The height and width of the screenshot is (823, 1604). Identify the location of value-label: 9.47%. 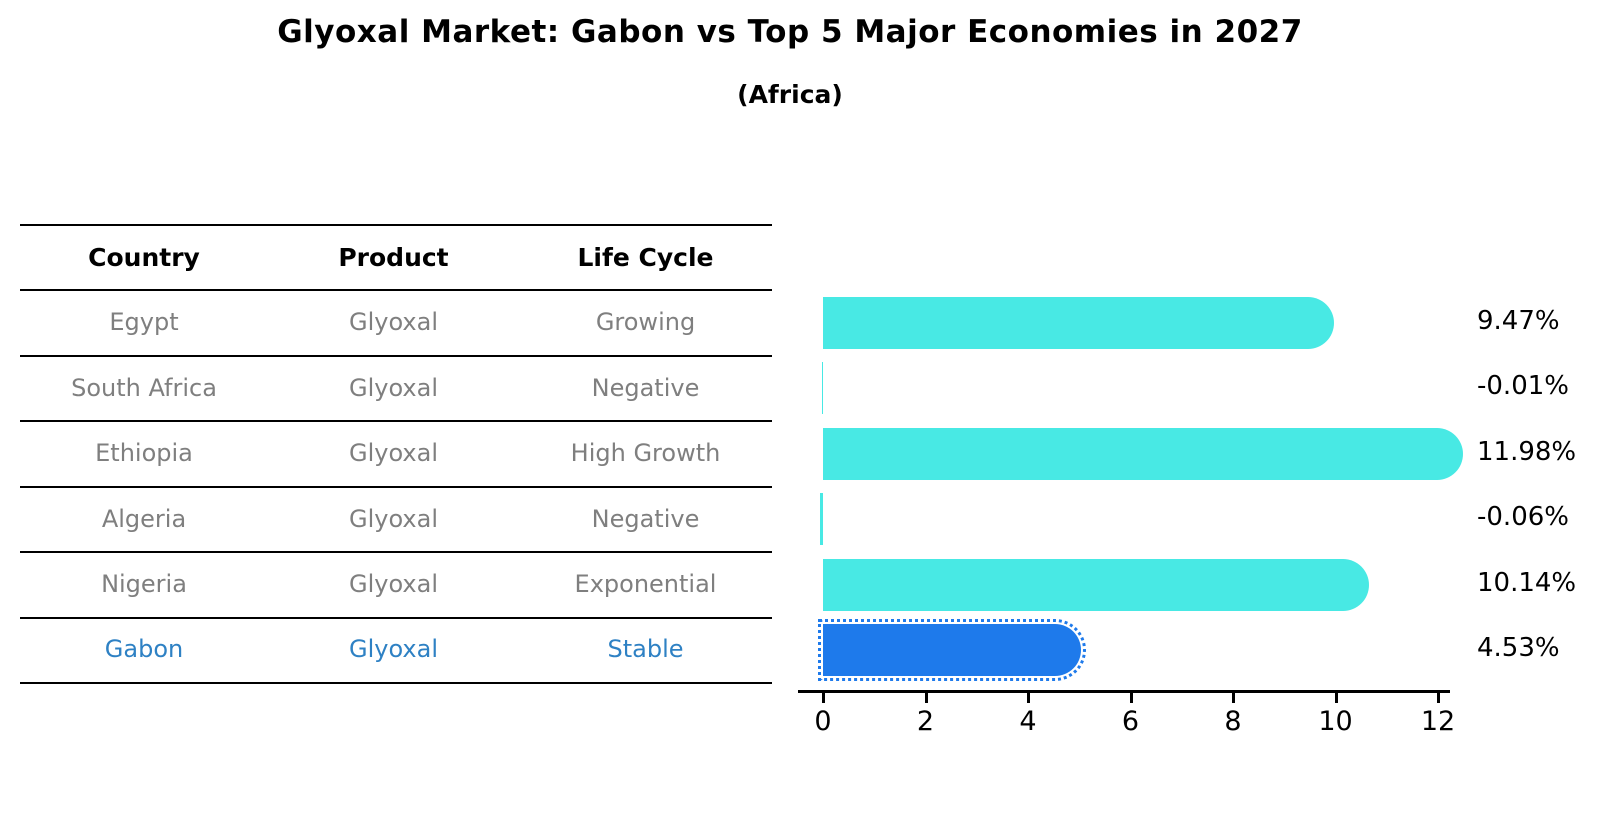
(1518, 321).